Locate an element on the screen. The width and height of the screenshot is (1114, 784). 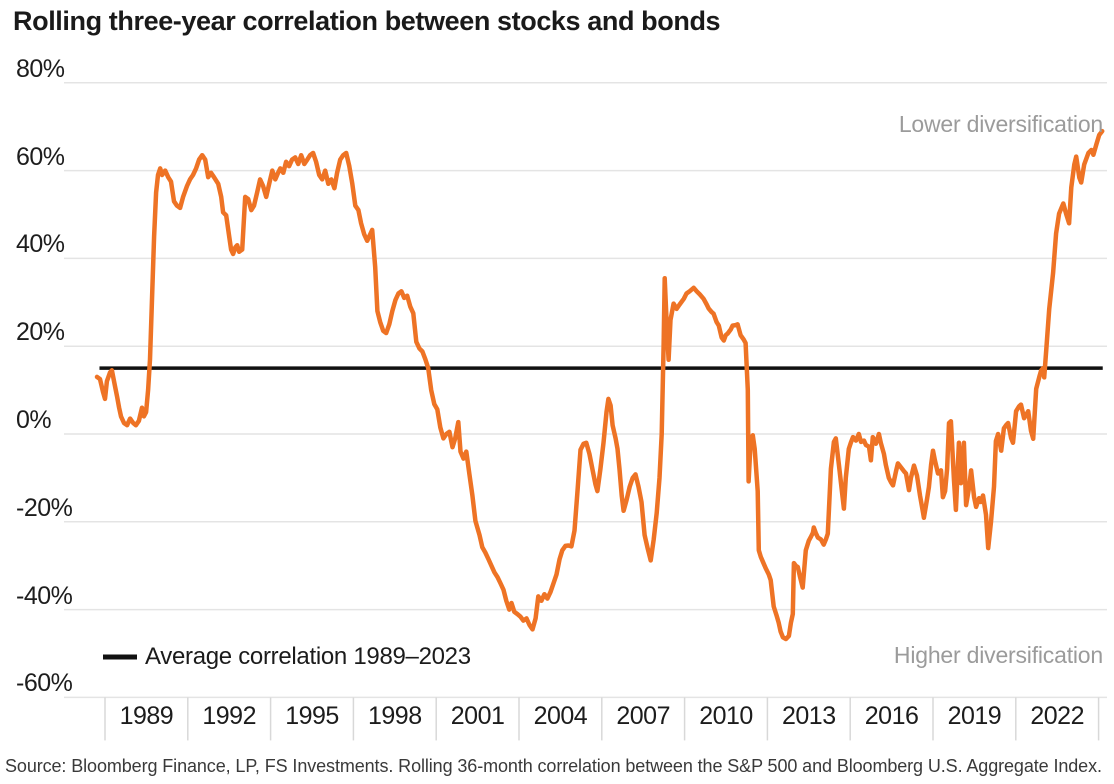
x-axis-label-2019: 2019 is located at coordinates (974, 716).